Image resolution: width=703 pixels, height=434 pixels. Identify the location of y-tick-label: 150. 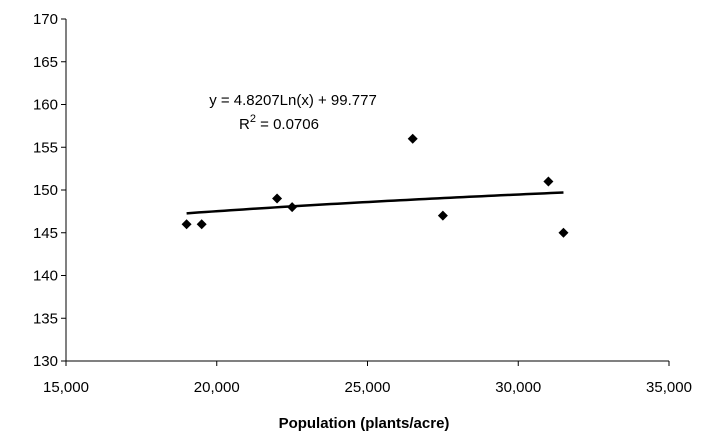
(45, 190).